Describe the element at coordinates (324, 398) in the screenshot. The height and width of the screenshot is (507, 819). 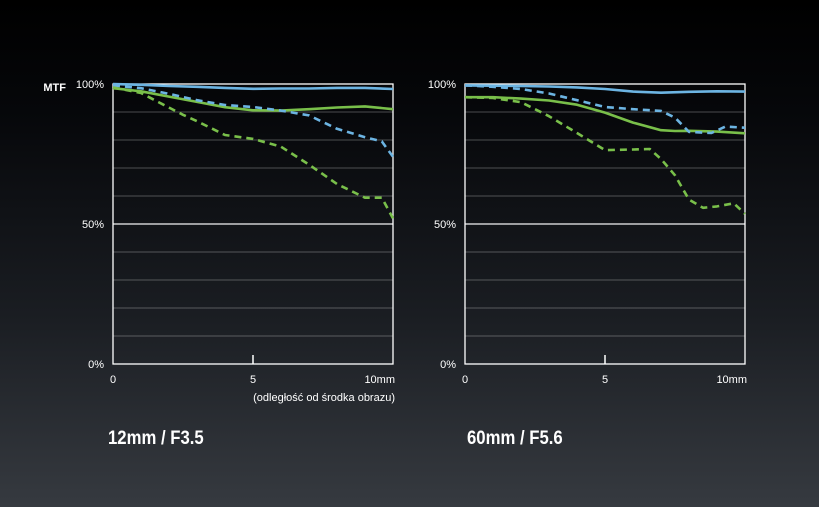
I see `x-axis-subtitle: (odległość od środka obrazu)` at that location.